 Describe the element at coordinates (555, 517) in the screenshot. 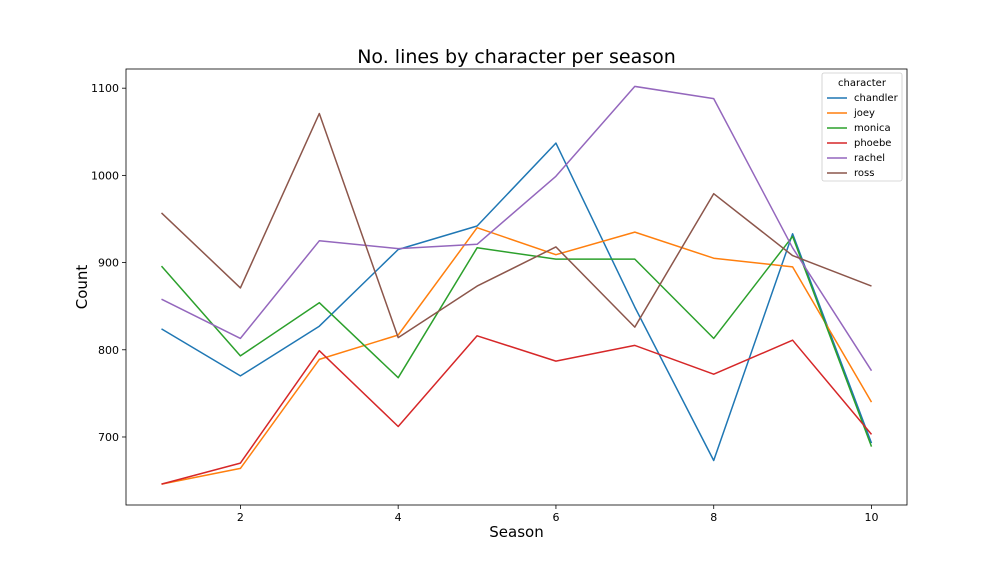

I see `x-tick-label: 6` at that location.